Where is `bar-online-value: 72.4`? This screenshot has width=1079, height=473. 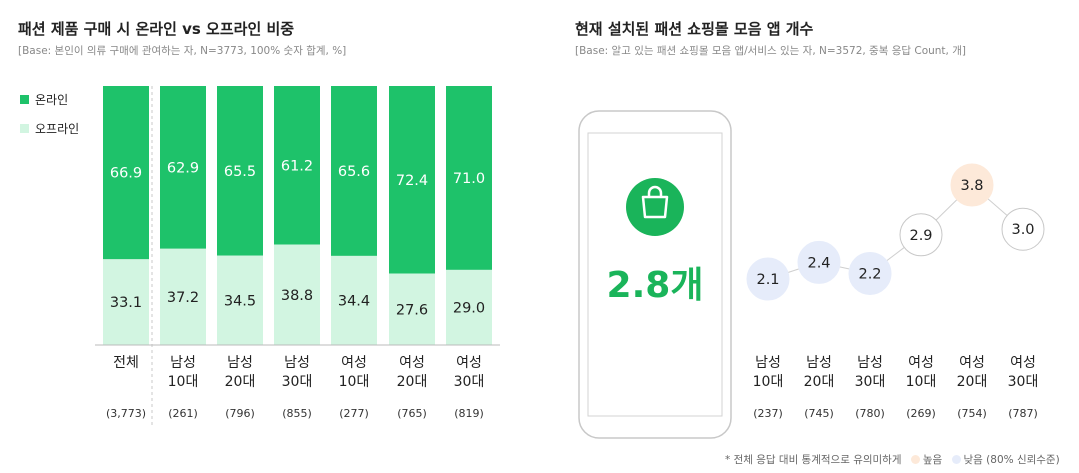 bar-online-value: 72.4 is located at coordinates (412, 181).